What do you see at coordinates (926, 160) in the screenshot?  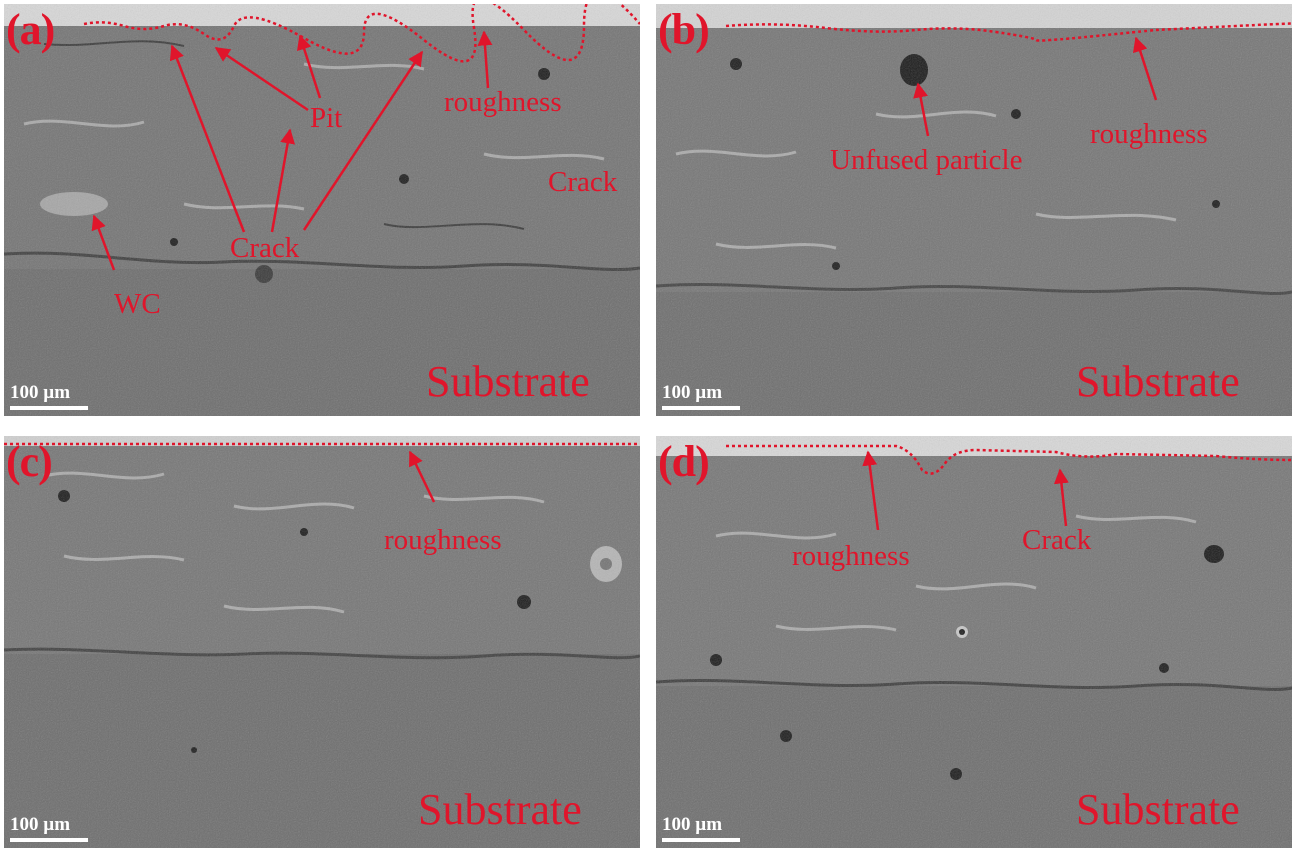 I see `annotation-unfused-particle-b: Unfused particle` at bounding box center [926, 160].